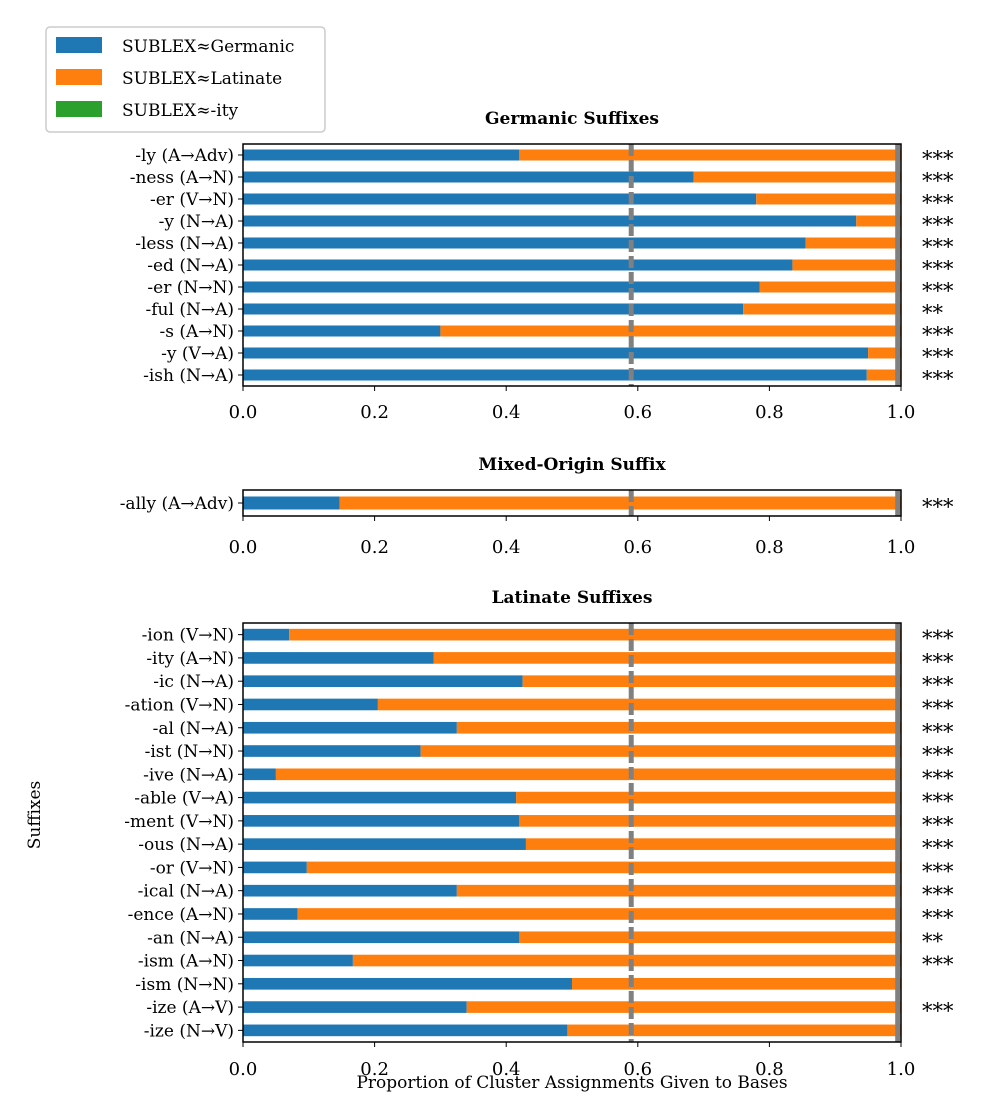  What do you see at coordinates (769, 547) in the screenshot?
I see `x-tick-label: 0.8` at bounding box center [769, 547].